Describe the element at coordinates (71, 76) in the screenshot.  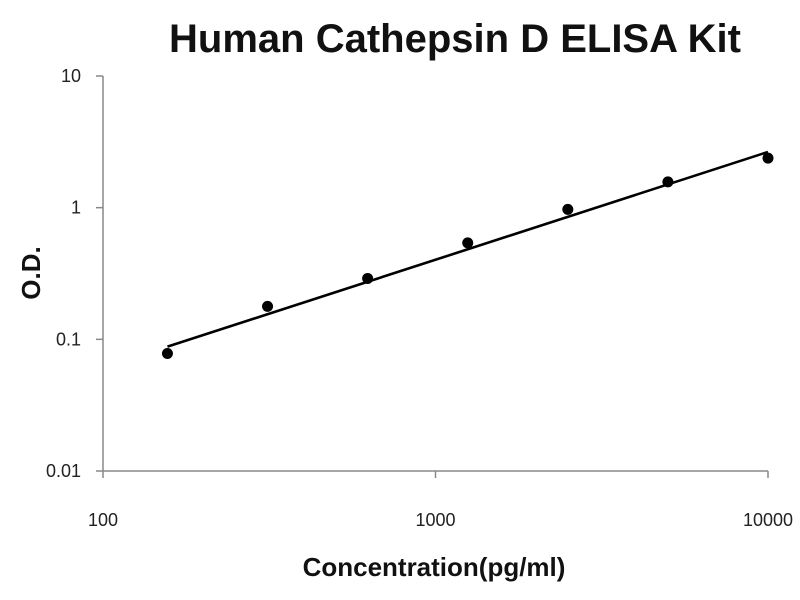
I see `y-tick-label: 10` at that location.